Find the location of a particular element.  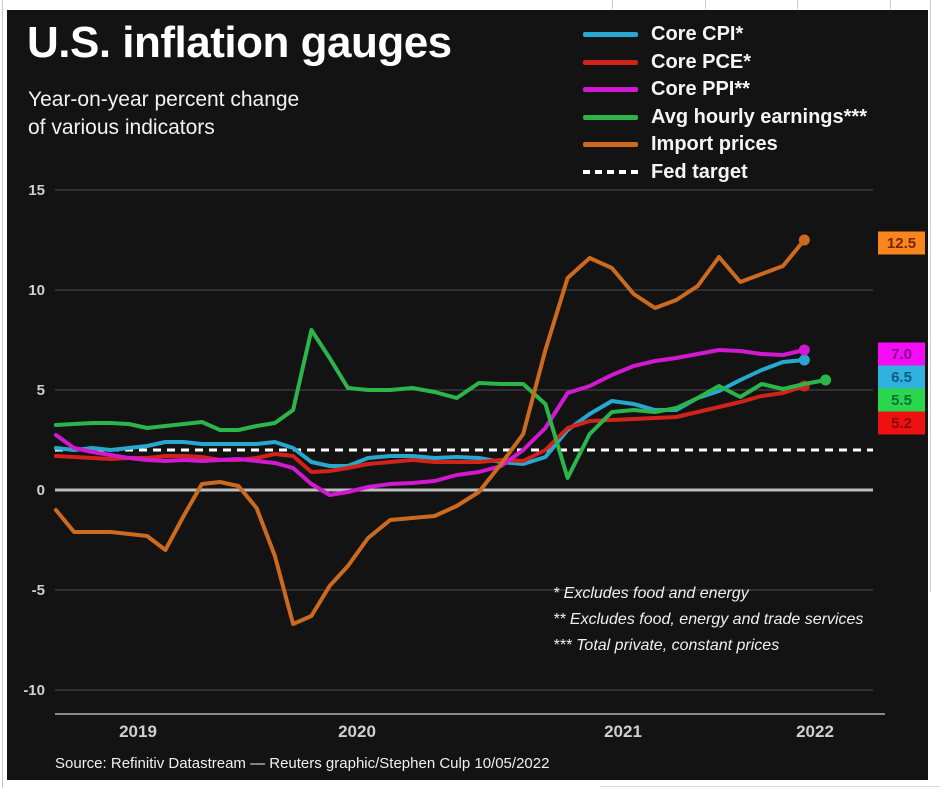

x-tick-label: 2019 is located at coordinates (138, 731).